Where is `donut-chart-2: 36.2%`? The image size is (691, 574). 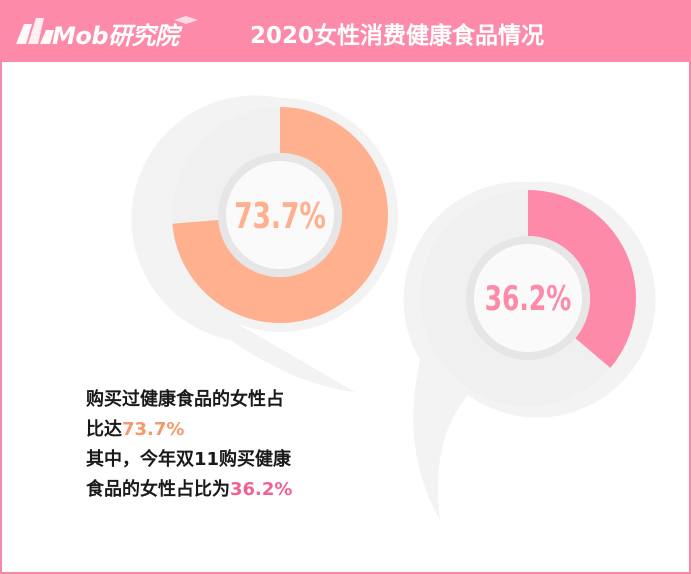
donut-chart-2: 36.2% is located at coordinates (528, 298).